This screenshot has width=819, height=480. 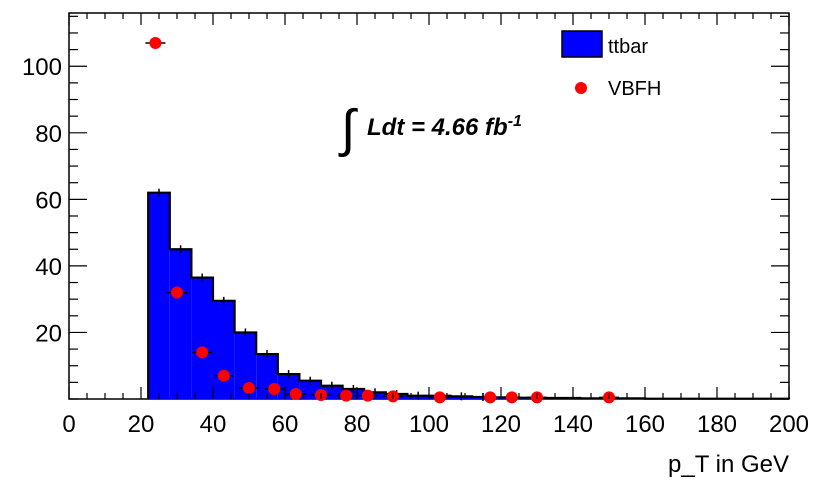 What do you see at coordinates (213, 424) in the screenshot?
I see `x-tick-label: 40` at bounding box center [213, 424].